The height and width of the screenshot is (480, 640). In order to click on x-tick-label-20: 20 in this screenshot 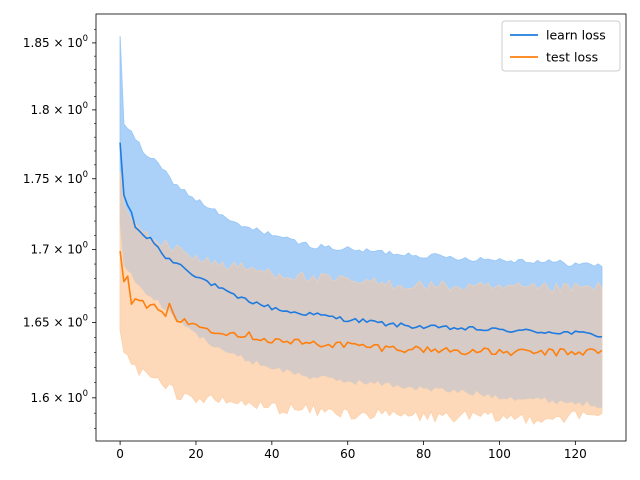, I will do `click(195, 454)`.